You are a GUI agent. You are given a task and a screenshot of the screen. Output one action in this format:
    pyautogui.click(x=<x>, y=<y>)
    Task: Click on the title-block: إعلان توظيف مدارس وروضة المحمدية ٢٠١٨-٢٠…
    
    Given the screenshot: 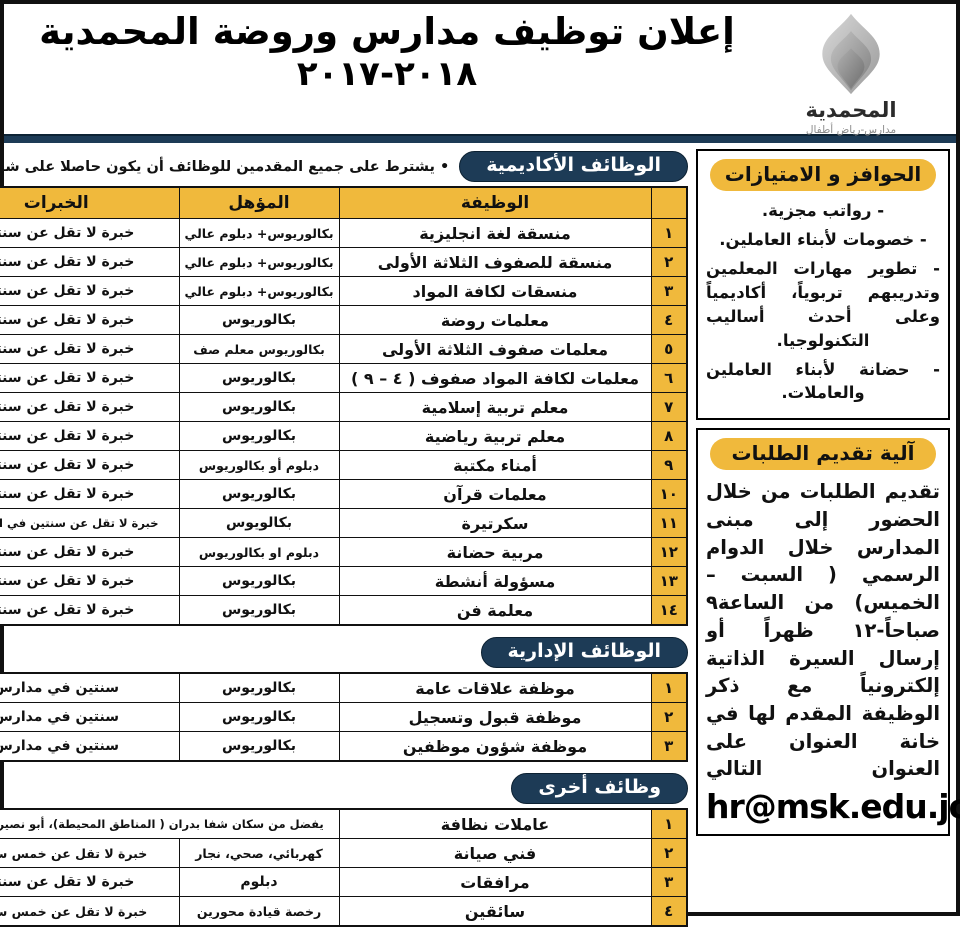 What is the action you would take?
    pyautogui.click(x=380, y=48)
    